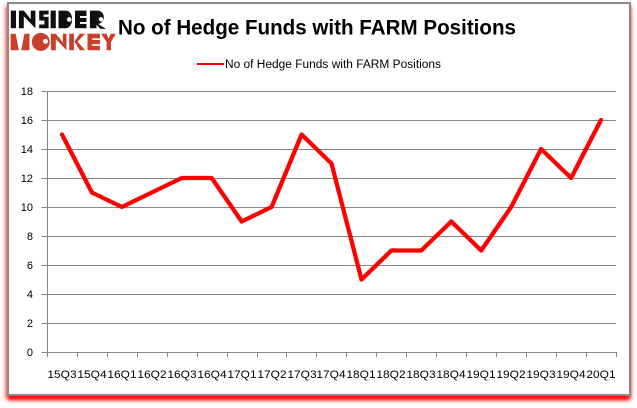  I want to click on svg-text: 6, so click(30, 266).